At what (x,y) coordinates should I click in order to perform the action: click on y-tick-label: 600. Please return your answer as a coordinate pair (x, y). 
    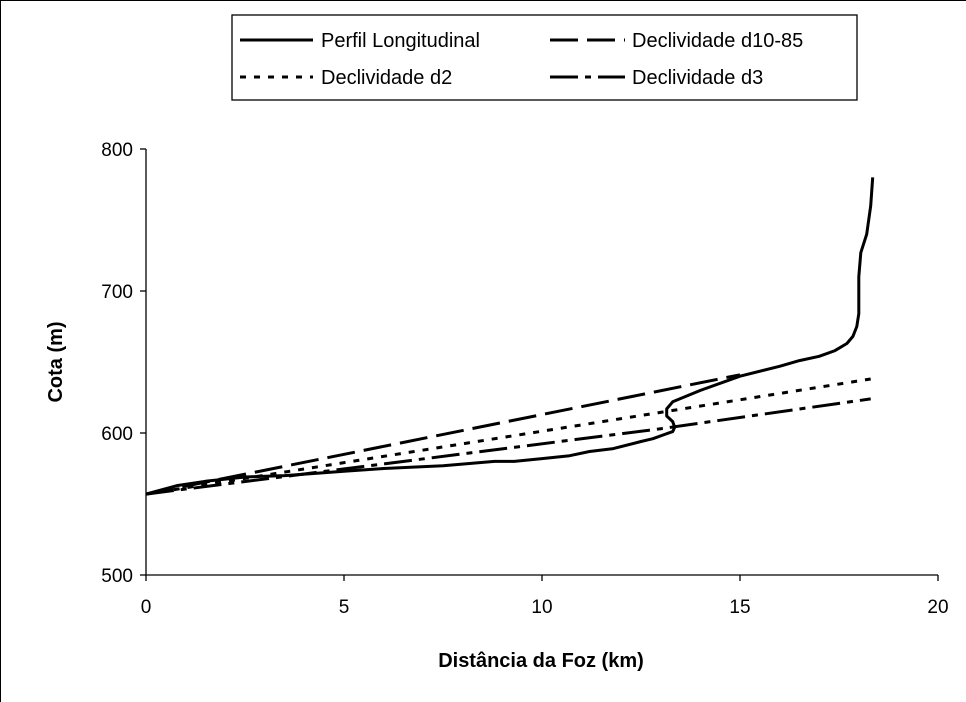
    Looking at the image, I should click on (117, 434).